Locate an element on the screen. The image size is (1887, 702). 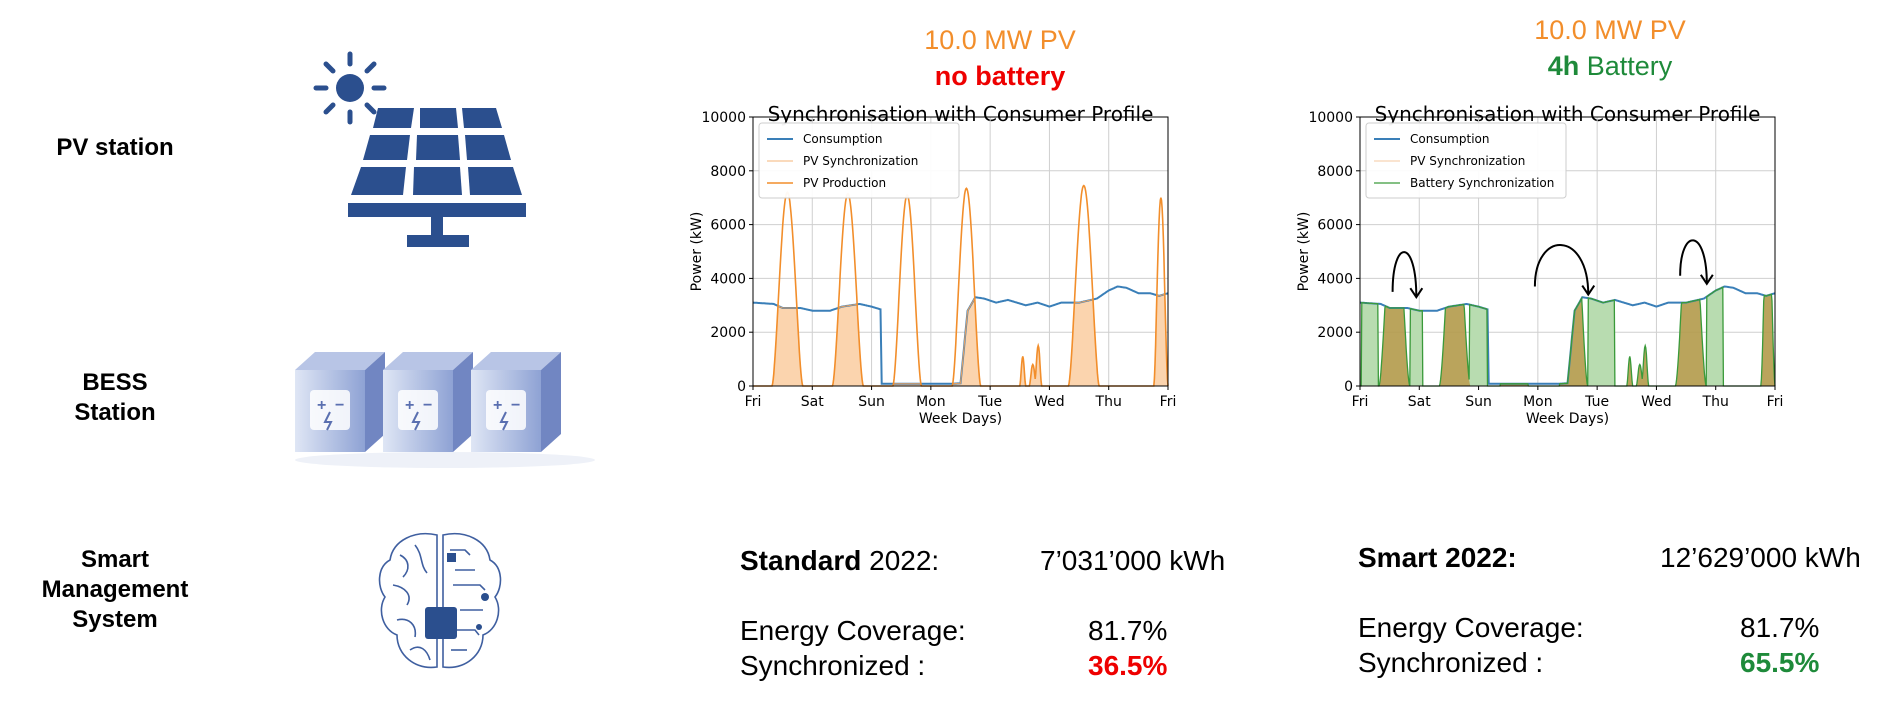
scenario2-sync-label: Synchronized : is located at coordinates (1451, 662).